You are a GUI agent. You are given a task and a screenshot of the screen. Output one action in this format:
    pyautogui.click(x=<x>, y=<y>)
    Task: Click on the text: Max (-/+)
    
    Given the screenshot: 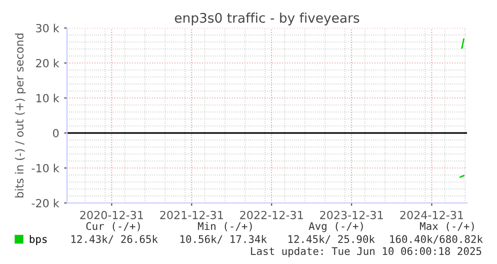 What is the action you would take?
    pyautogui.click(x=447, y=227)
    